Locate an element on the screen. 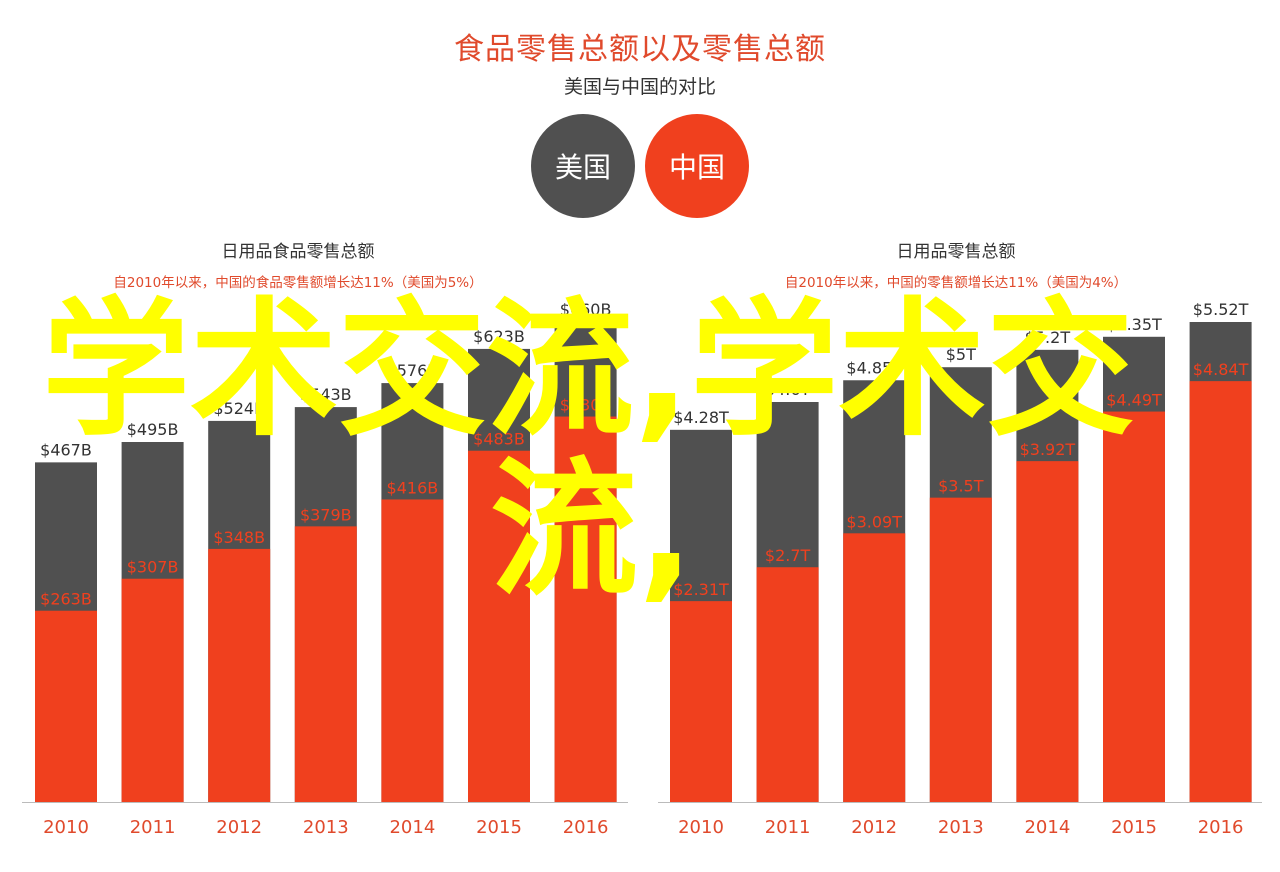 This screenshot has height=872, width=1280. chart-2-title: 日用品零售总额 is located at coordinates (956, 252).